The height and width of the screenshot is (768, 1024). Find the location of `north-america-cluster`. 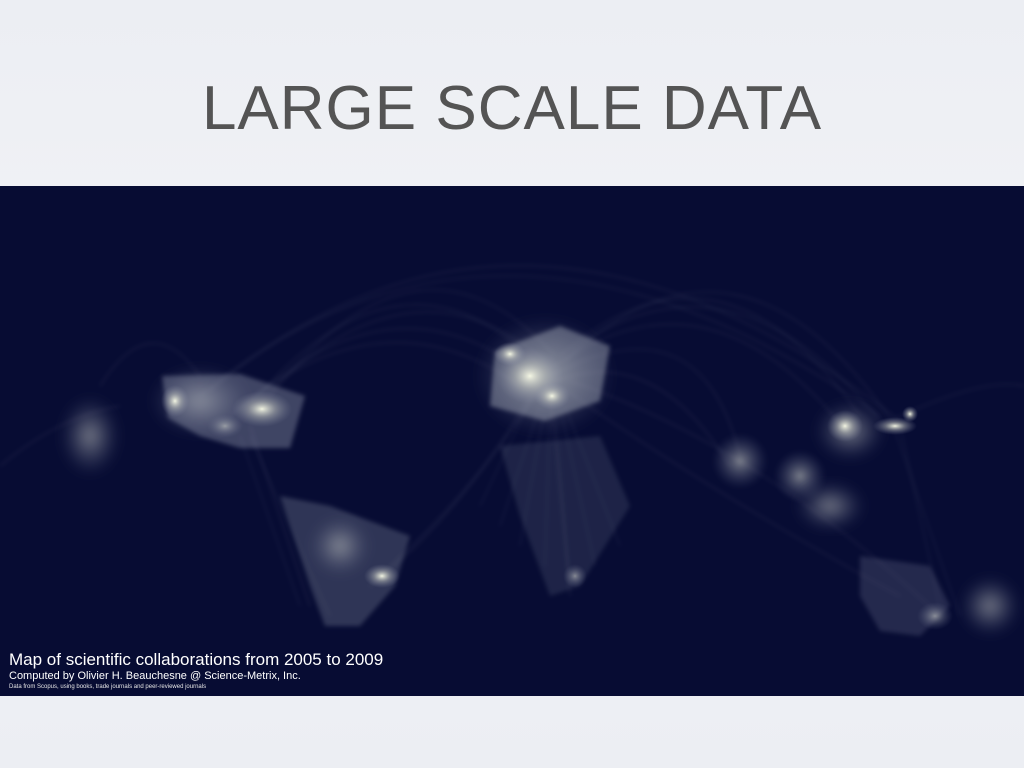

north-america-cluster is located at coordinates (227, 407).